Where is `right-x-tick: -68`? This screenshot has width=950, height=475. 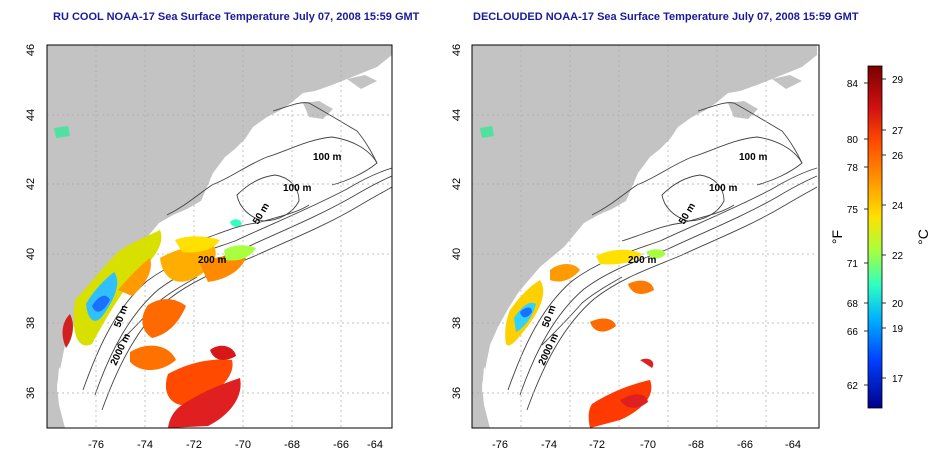 right-x-tick: -68 is located at coordinates (696, 445).